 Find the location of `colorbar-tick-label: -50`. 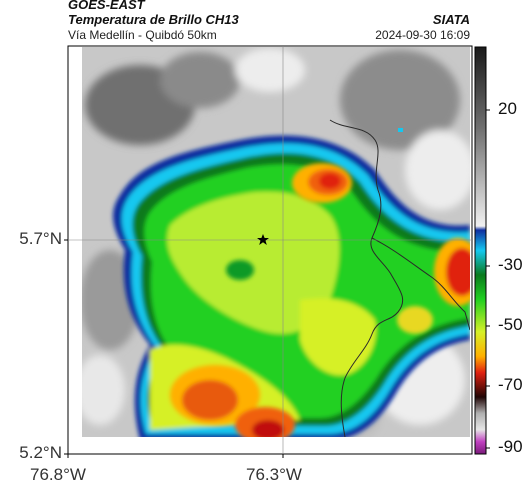

colorbar-tick-label: -50 is located at coordinates (510, 324).